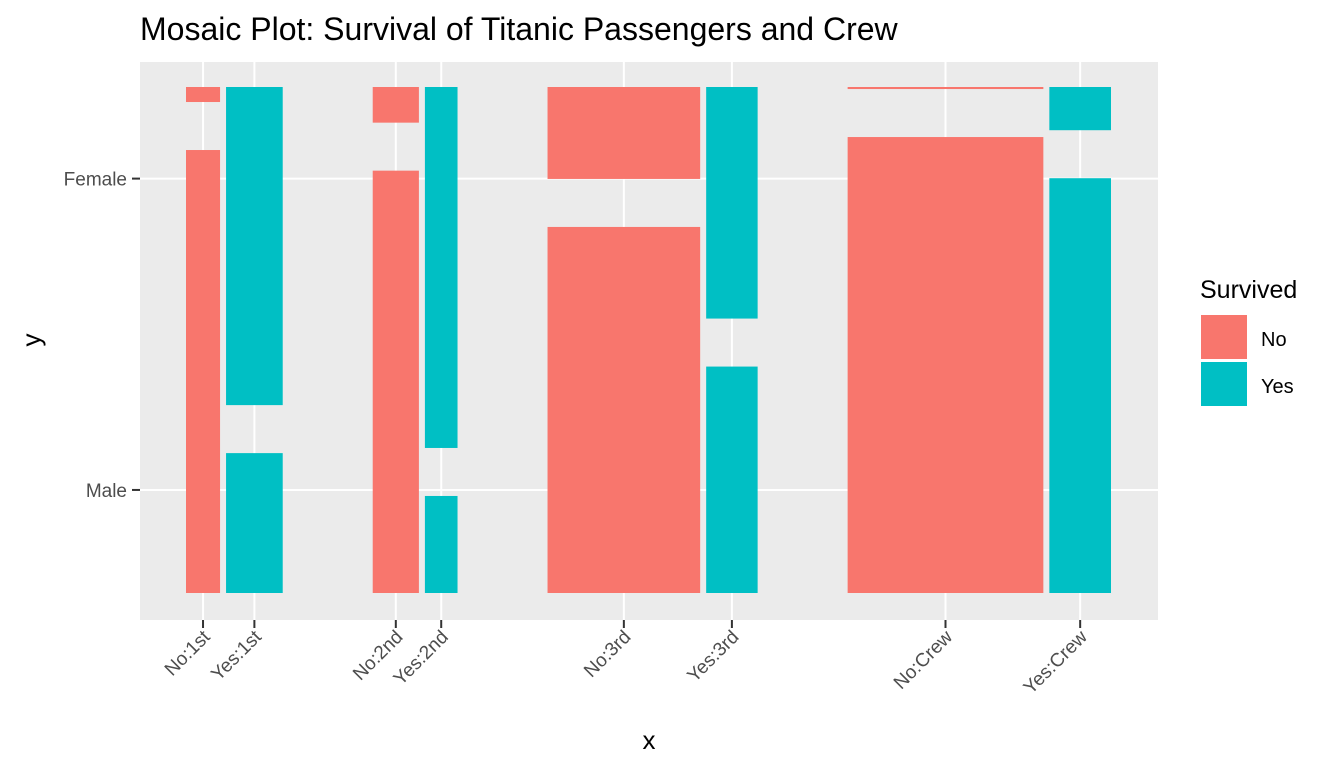 The image size is (1344, 768). What do you see at coordinates (31, 340) in the screenshot?
I see `y-axis-title: y` at bounding box center [31, 340].